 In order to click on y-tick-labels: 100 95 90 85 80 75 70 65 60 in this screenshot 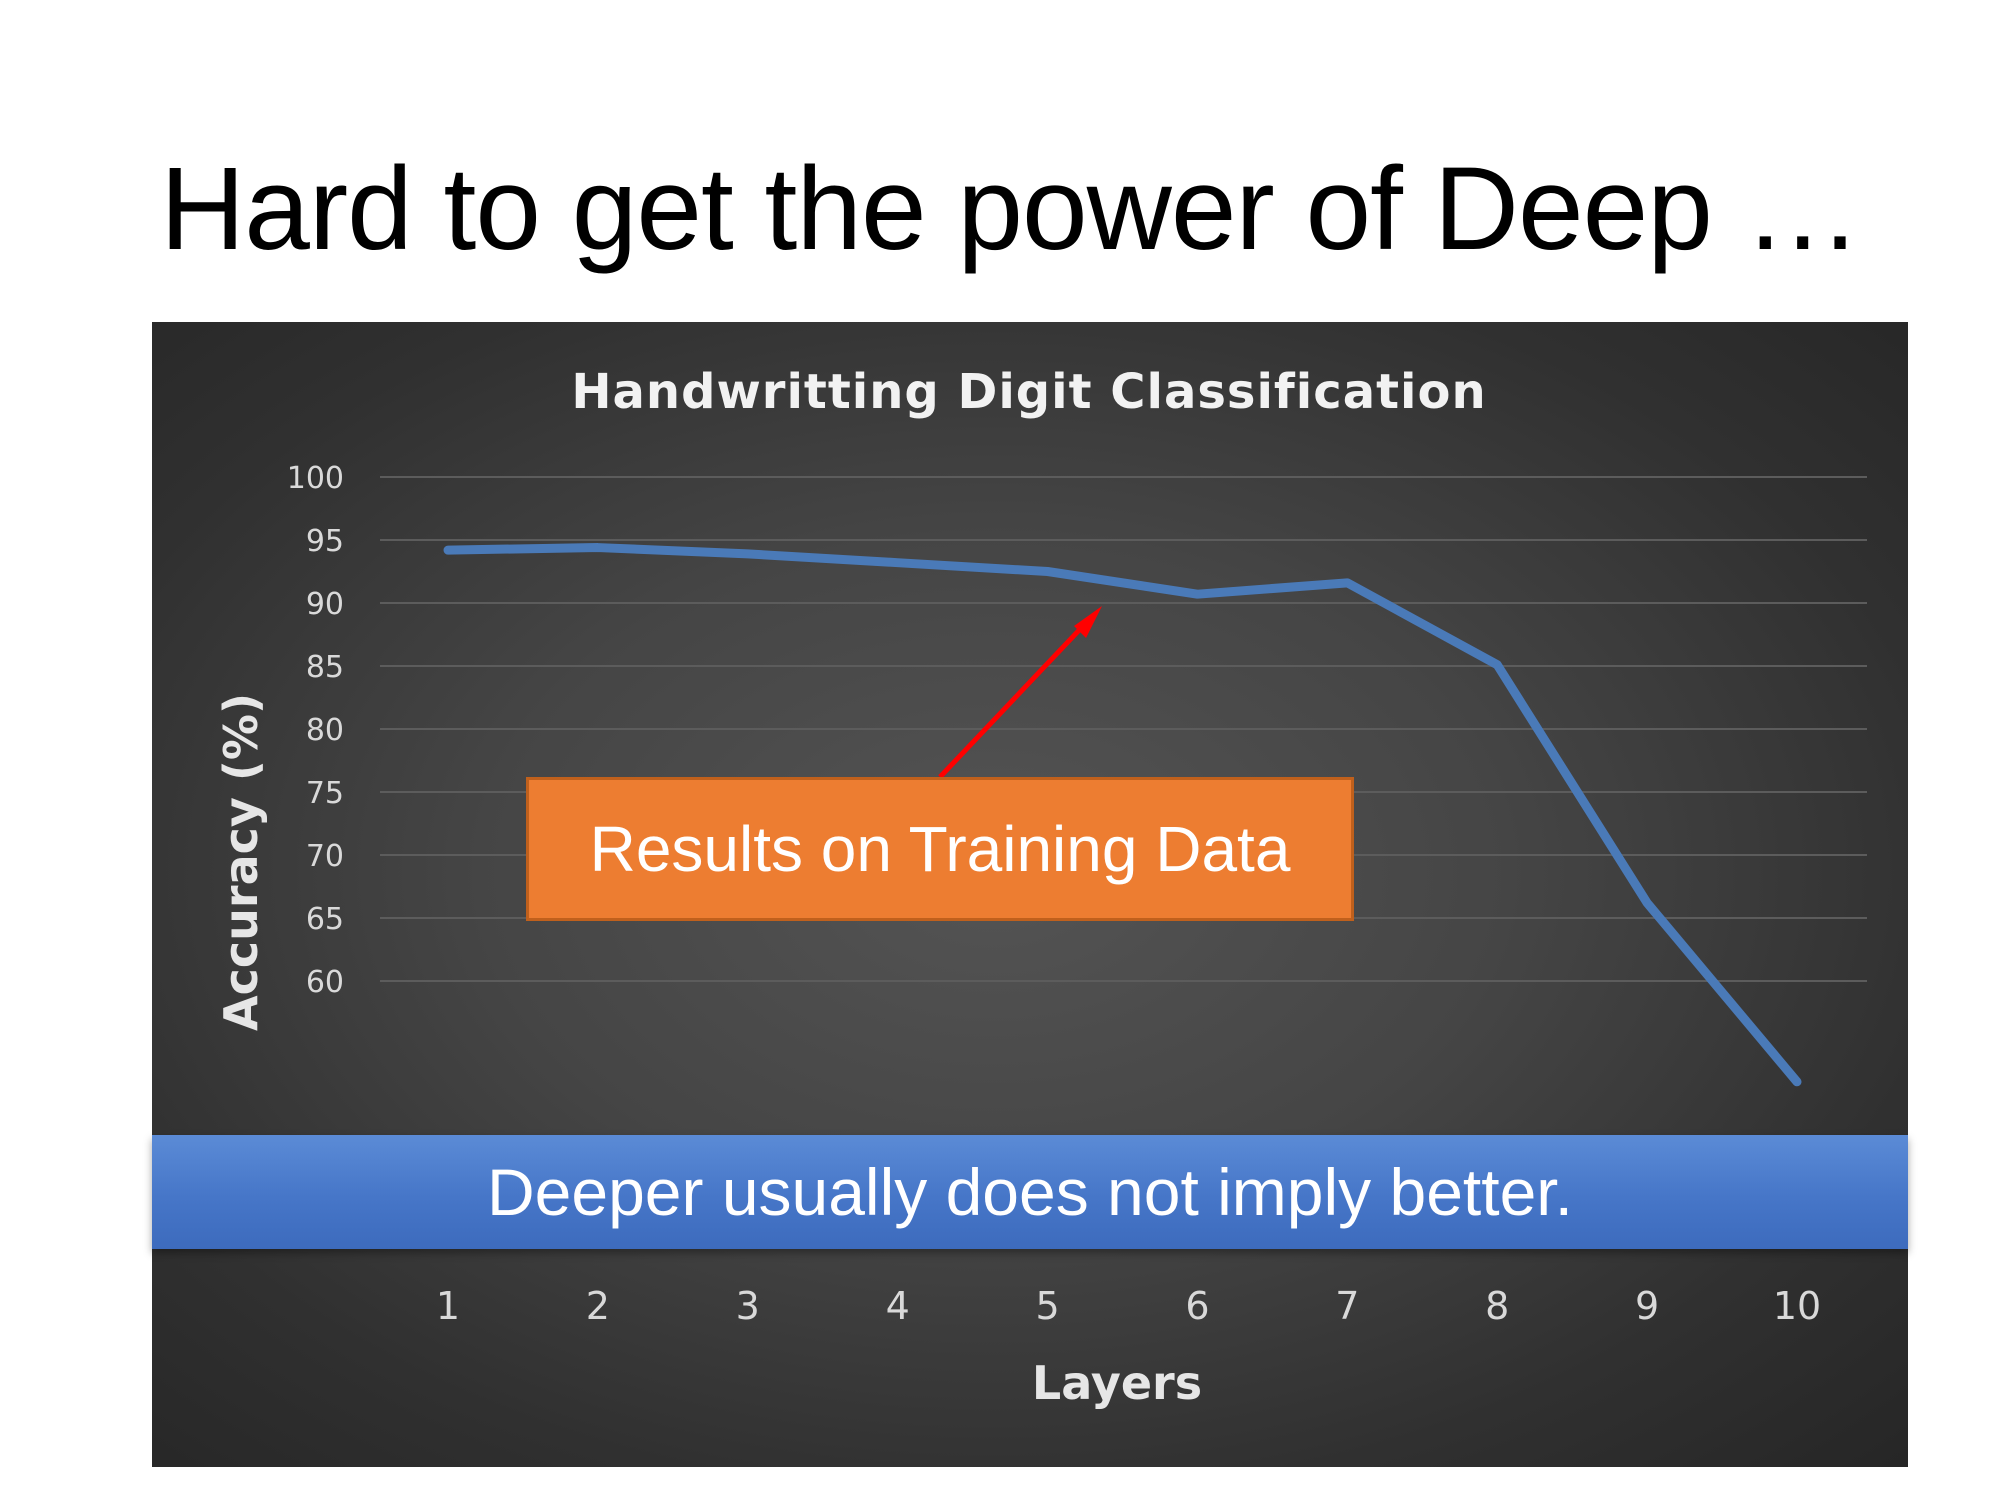, I will do `click(315, 730)`.